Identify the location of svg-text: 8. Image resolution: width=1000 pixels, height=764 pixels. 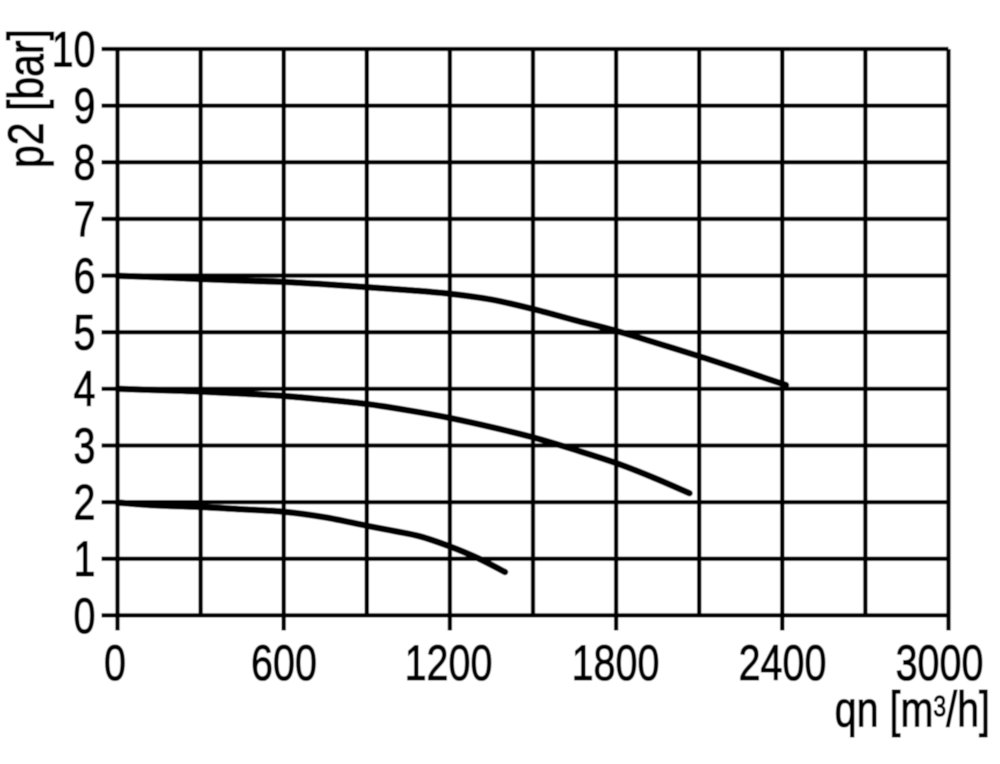
(85, 162).